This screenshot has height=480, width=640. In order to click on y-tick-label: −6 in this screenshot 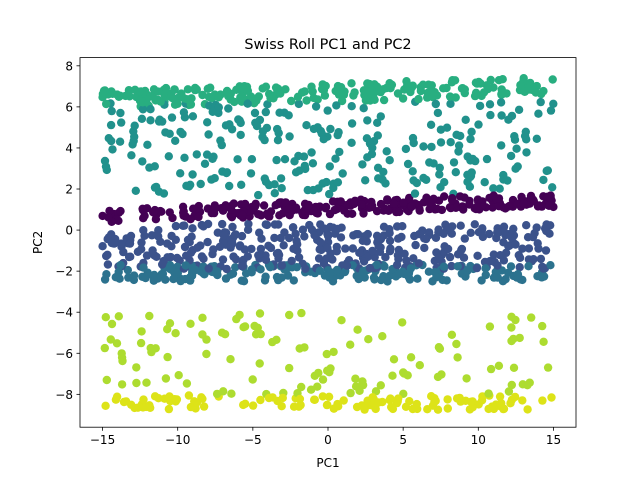, I will do `click(64, 354)`.